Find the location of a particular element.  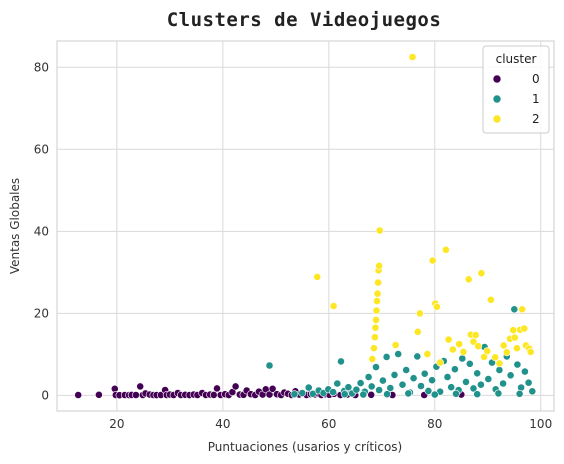

legend-label-cluster-0: 0 is located at coordinates (536, 79).